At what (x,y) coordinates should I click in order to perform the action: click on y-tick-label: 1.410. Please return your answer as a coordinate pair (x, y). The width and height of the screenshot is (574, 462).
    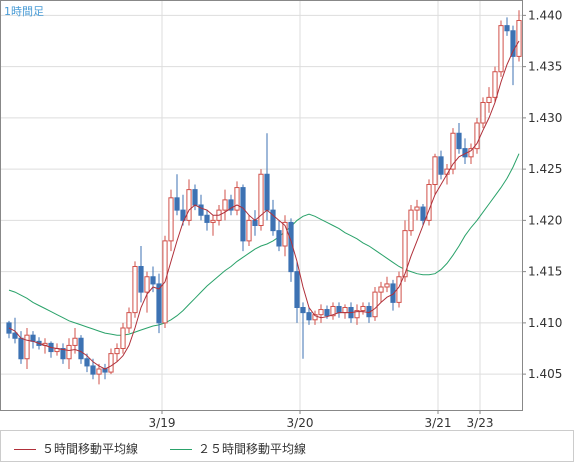
    Looking at the image, I should click on (545, 323).